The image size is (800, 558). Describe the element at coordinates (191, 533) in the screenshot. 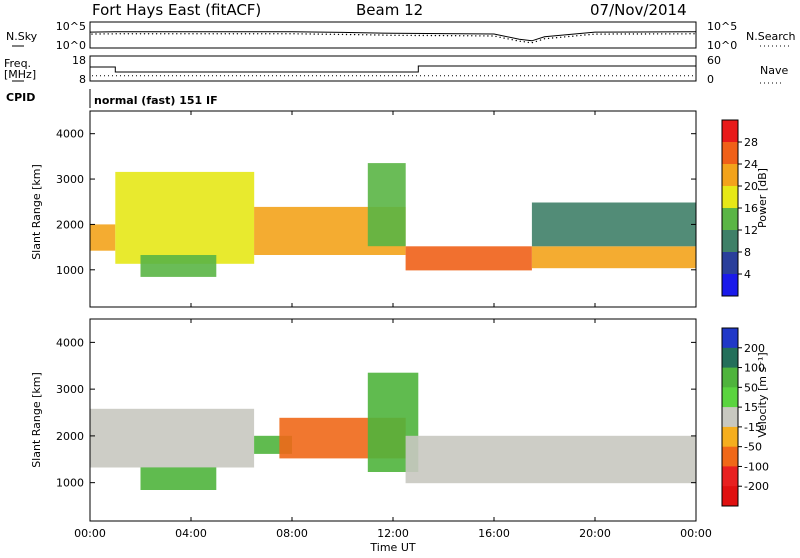

I see `x-tick-label: 04:00` at that location.